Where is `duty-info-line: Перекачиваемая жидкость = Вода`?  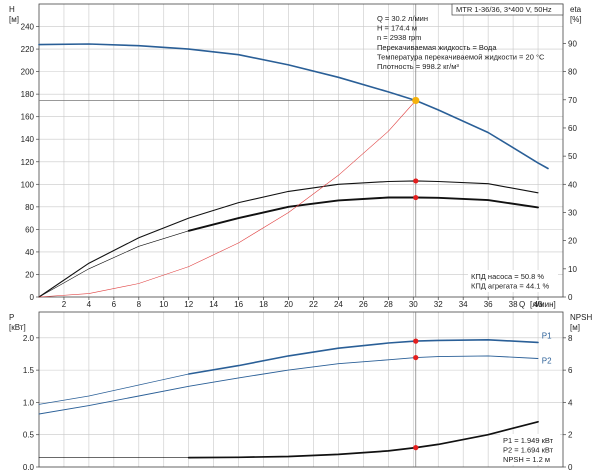
duty-info-line: Перекачиваемая жидкость = Вода is located at coordinates (437, 47).